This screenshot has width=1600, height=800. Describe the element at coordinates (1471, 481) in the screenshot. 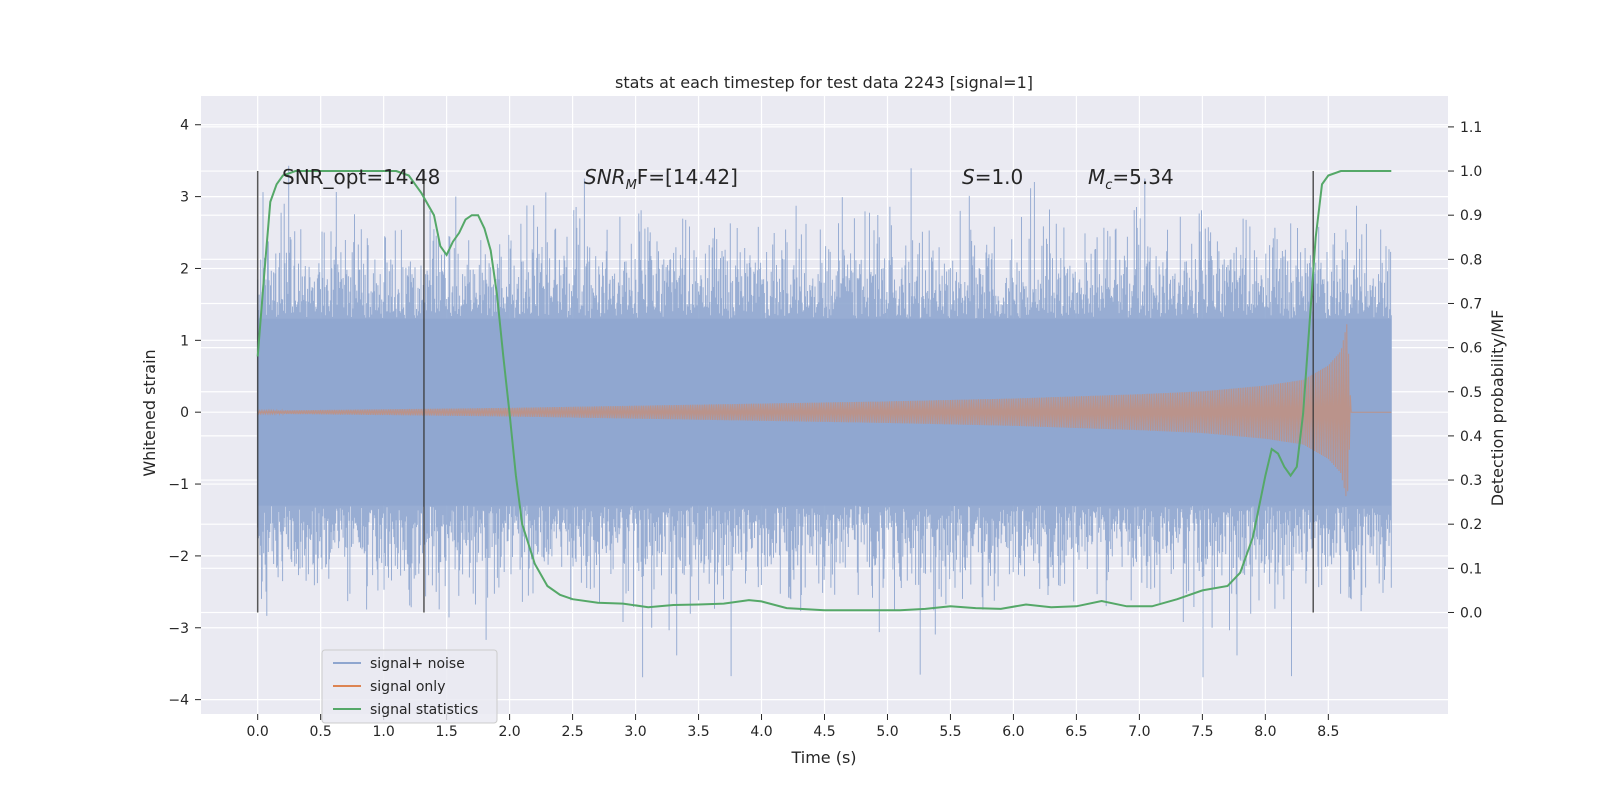

I see `y-right-tick-label: 0.3` at that location.